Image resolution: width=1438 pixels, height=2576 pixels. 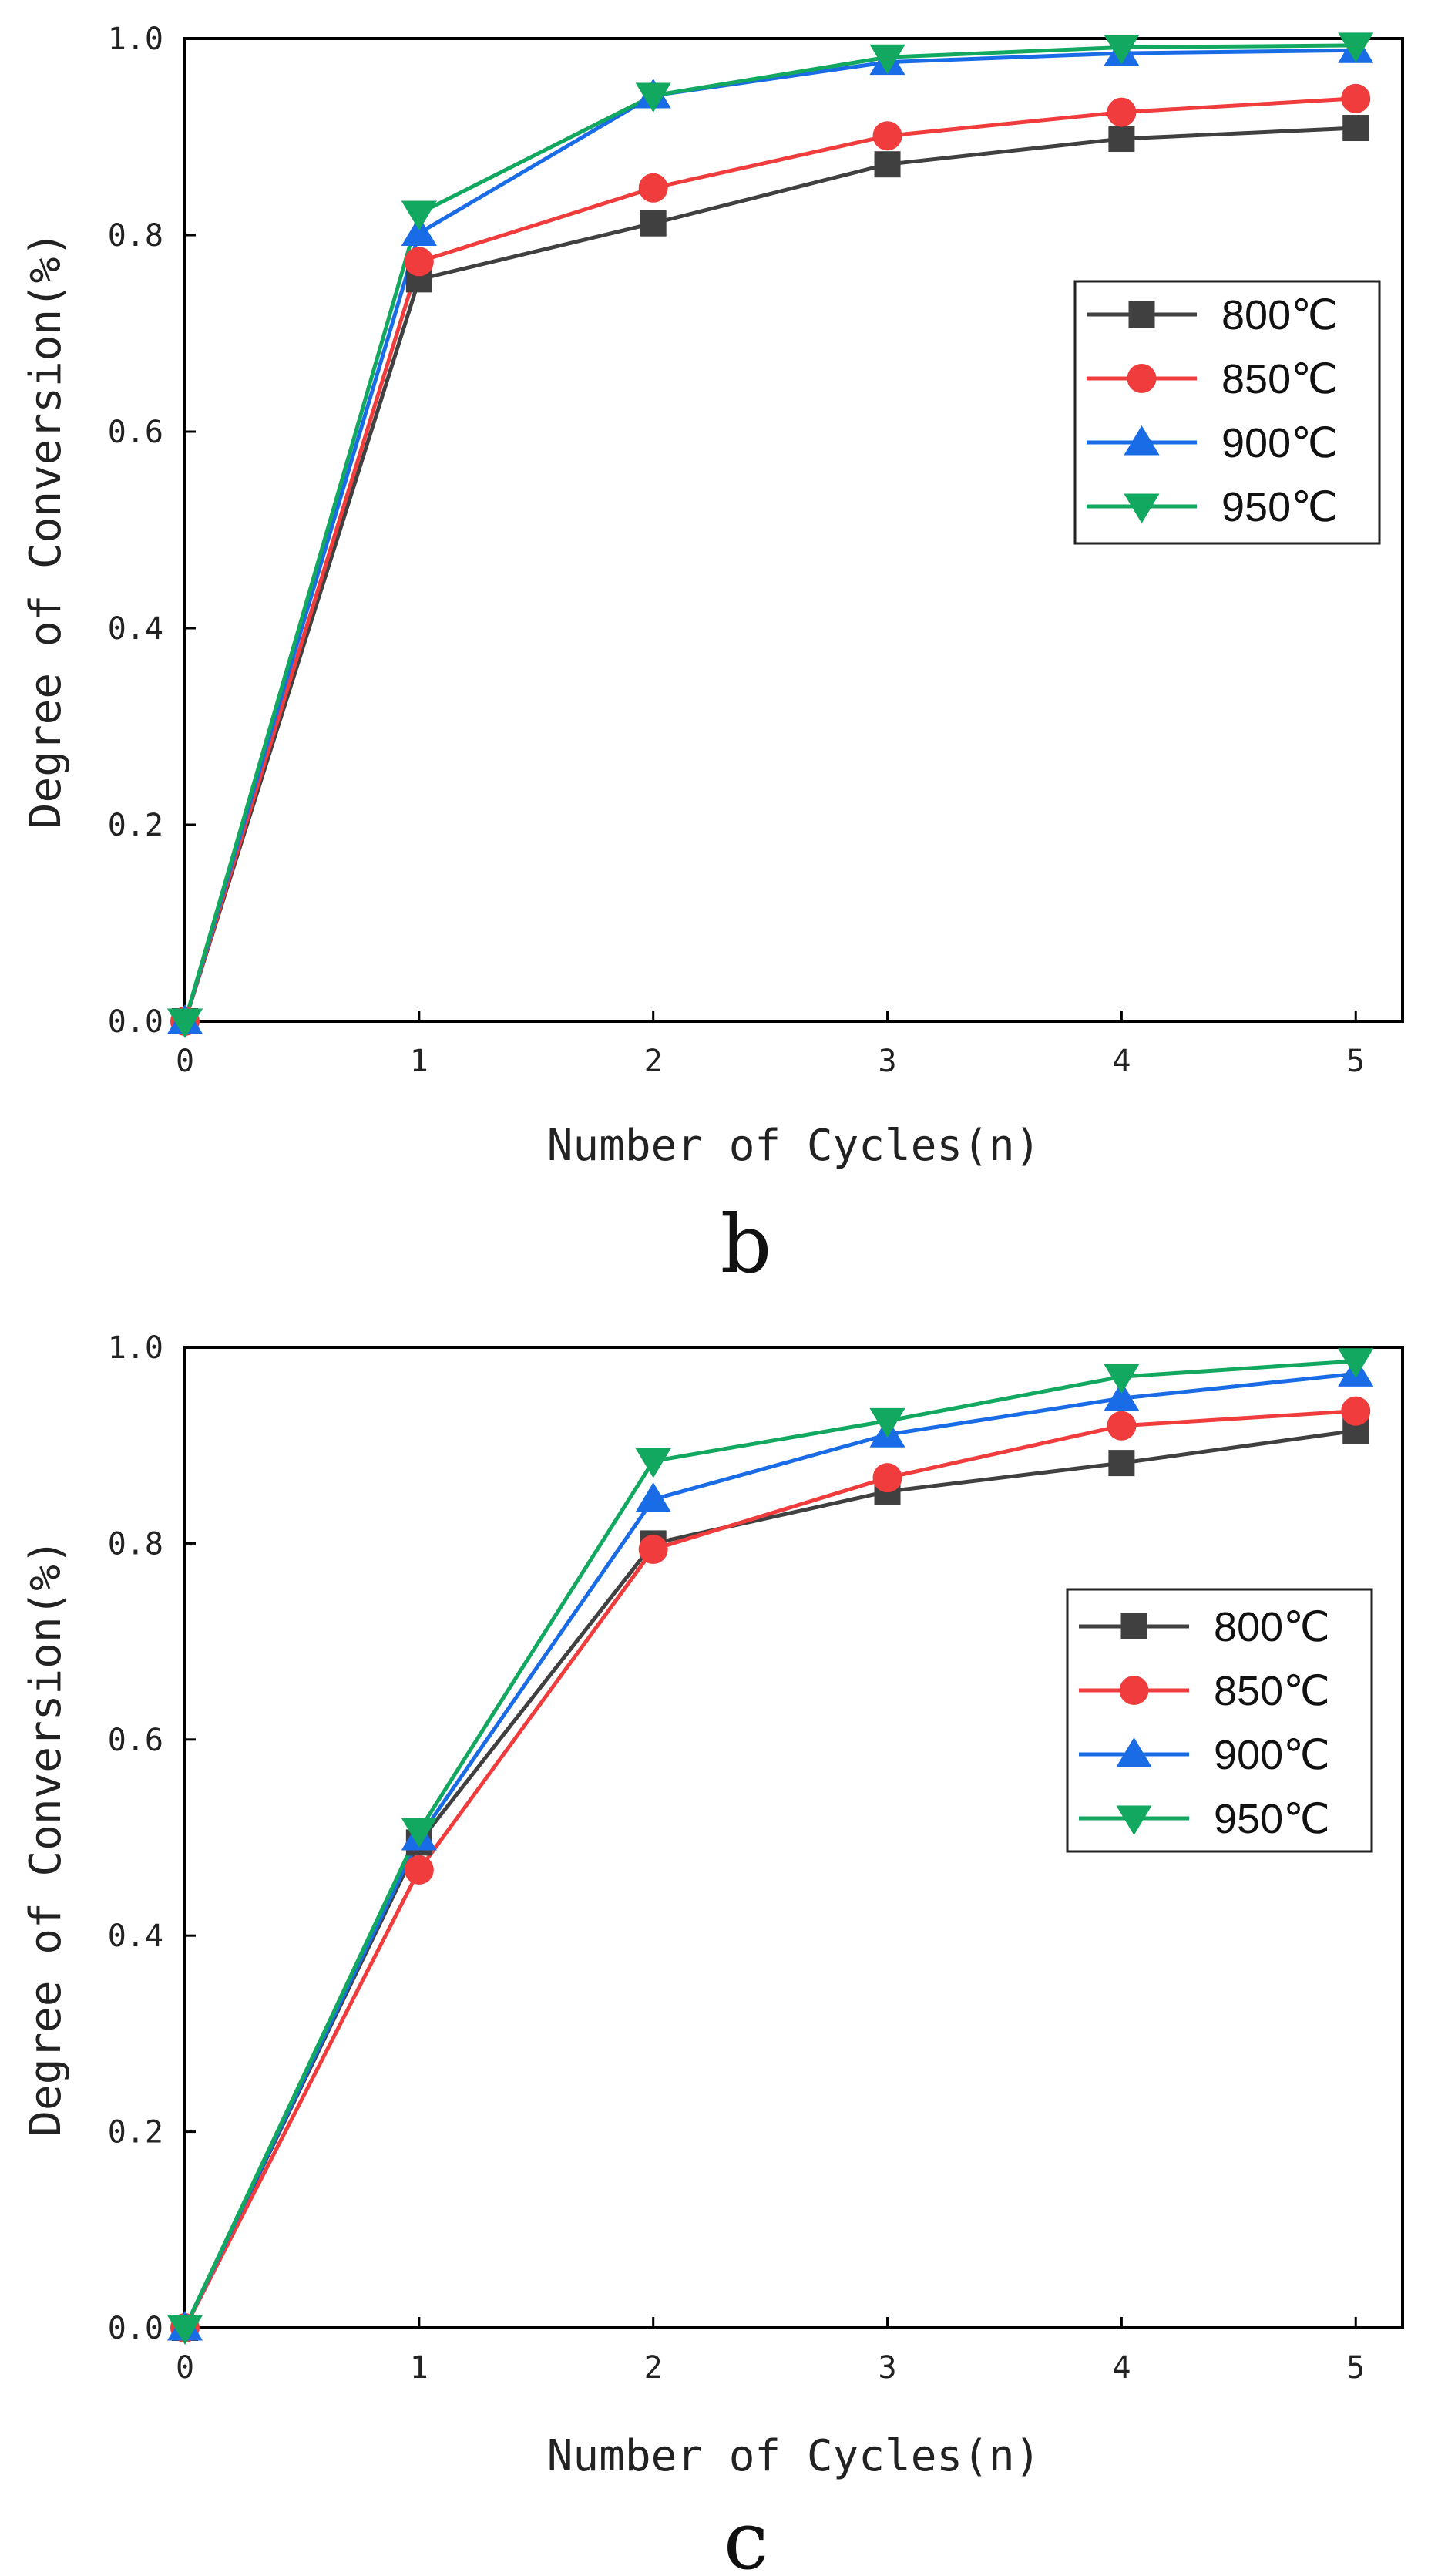 What do you see at coordinates (1279, 507) in the screenshot?
I see `legend-label: 950℃` at bounding box center [1279, 507].